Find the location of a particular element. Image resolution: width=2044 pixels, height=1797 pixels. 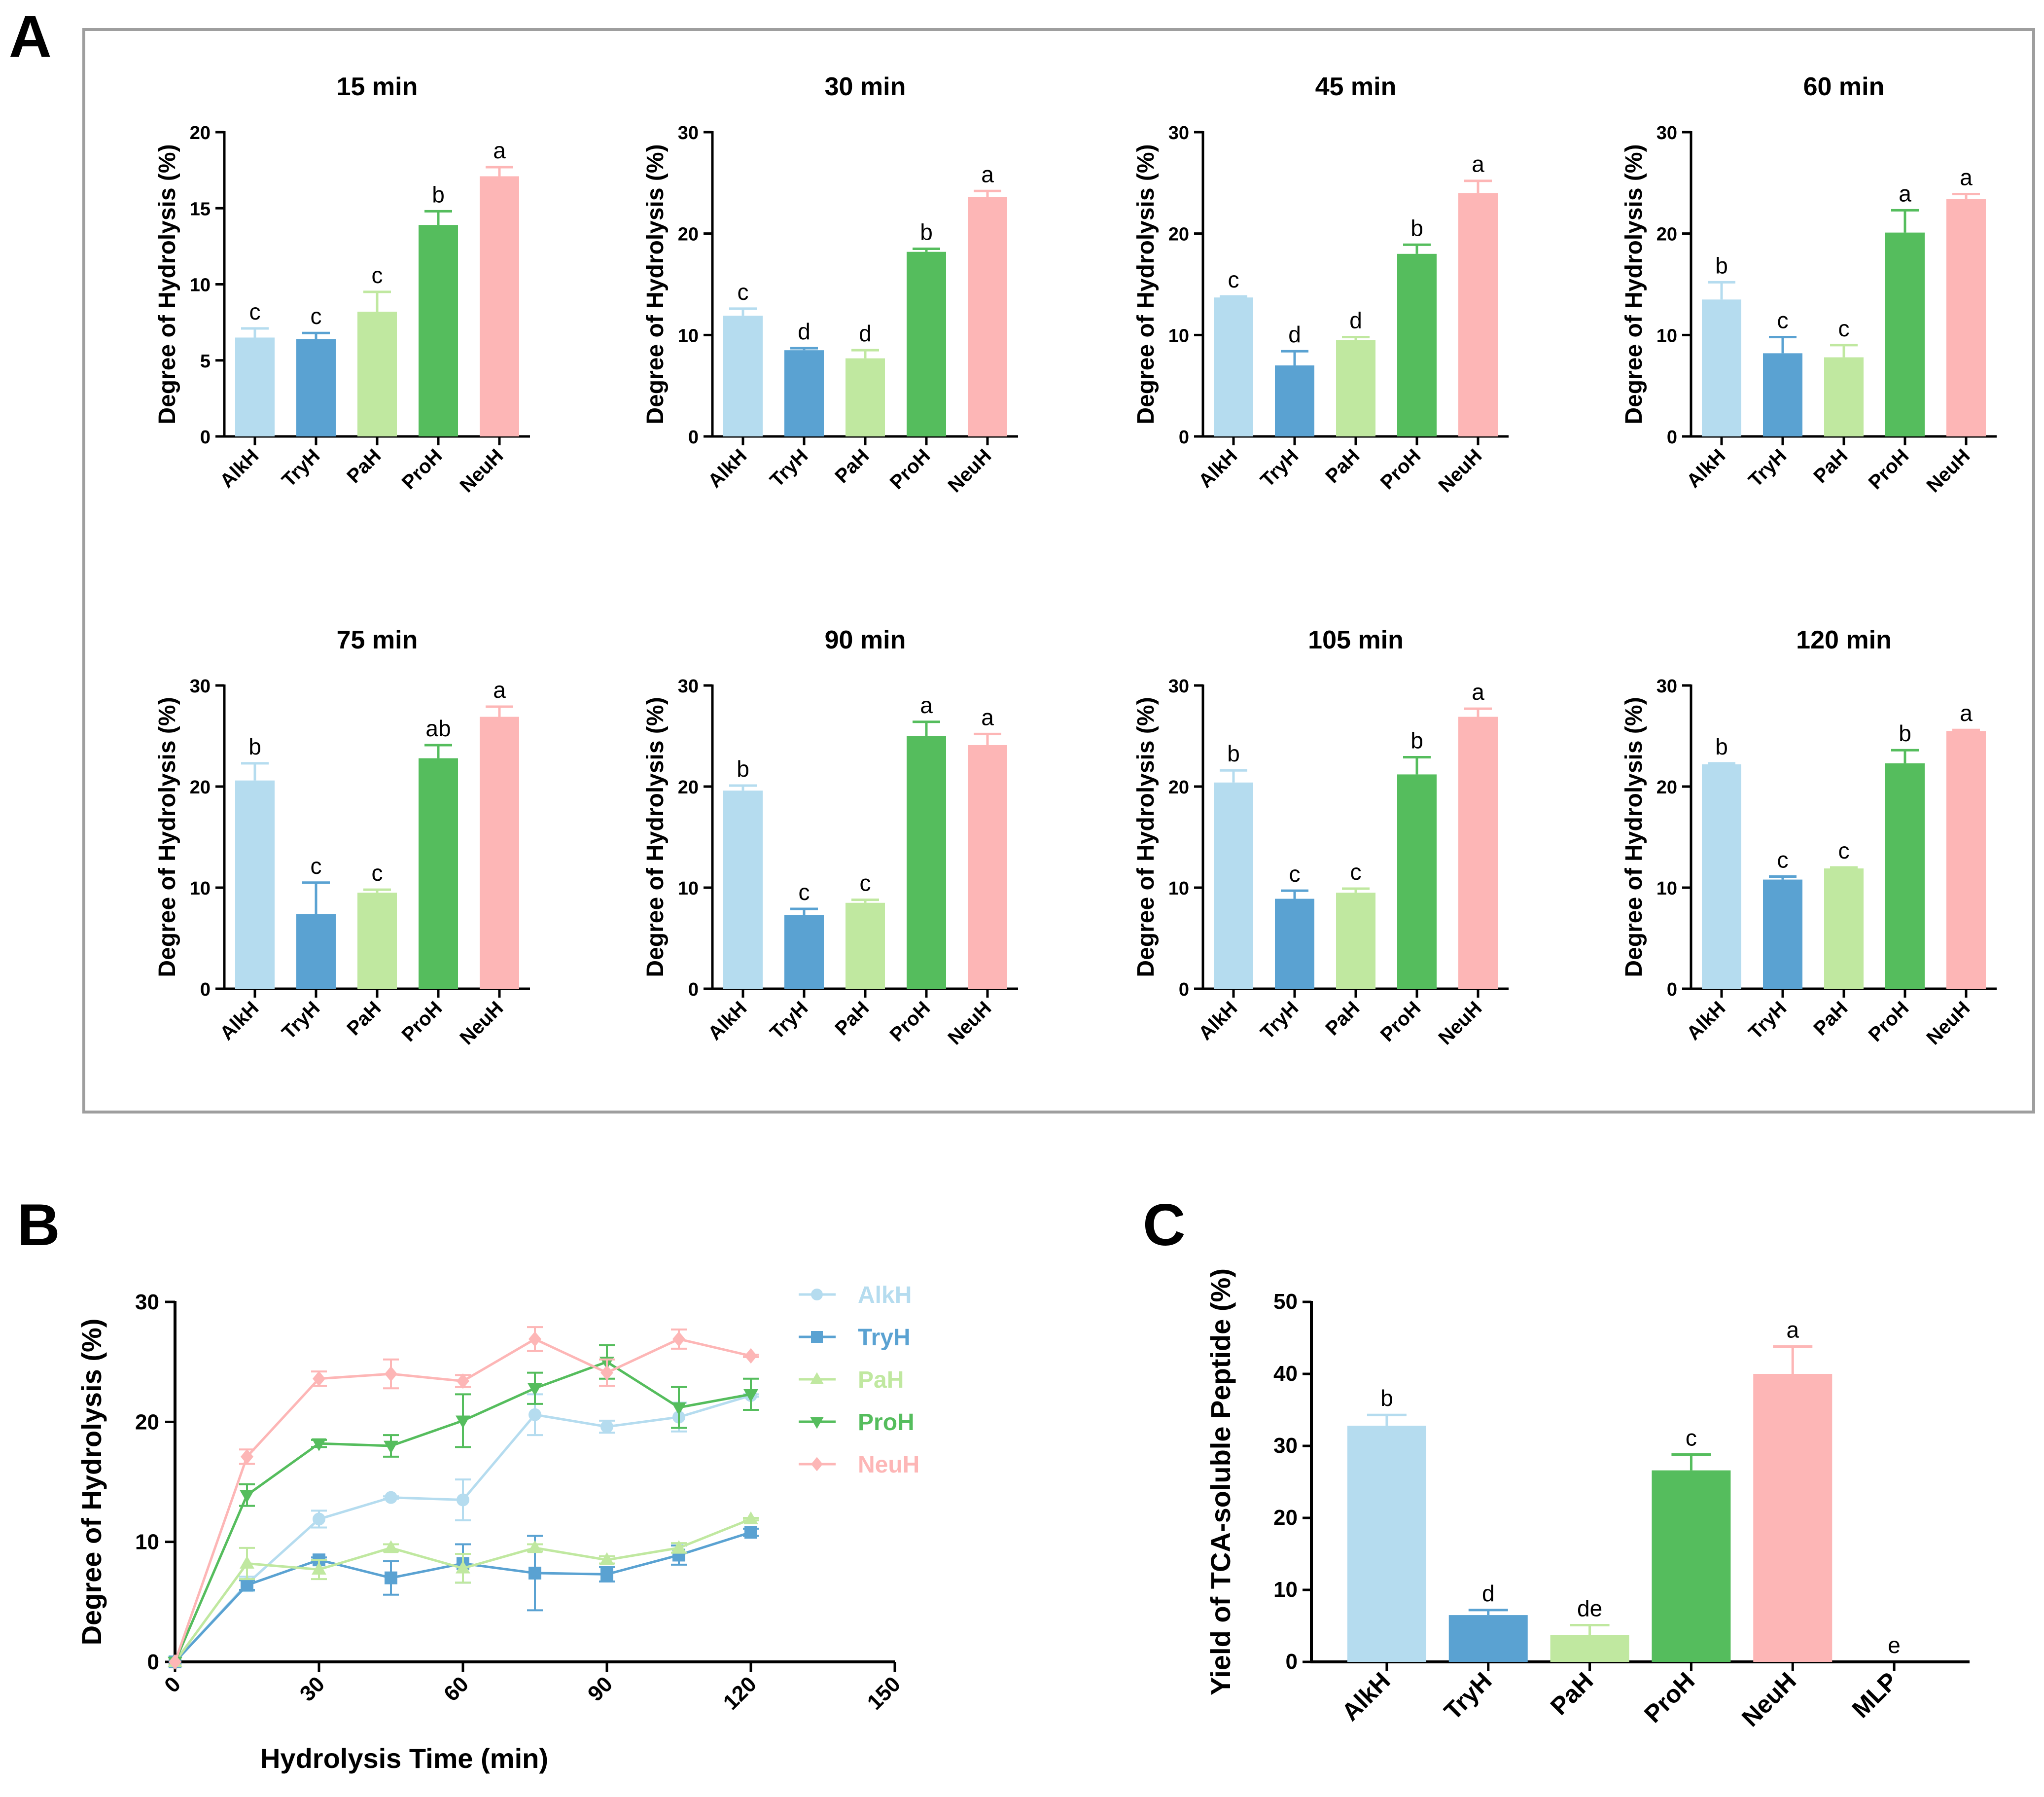

legend-label: ProH is located at coordinates (886, 1423).